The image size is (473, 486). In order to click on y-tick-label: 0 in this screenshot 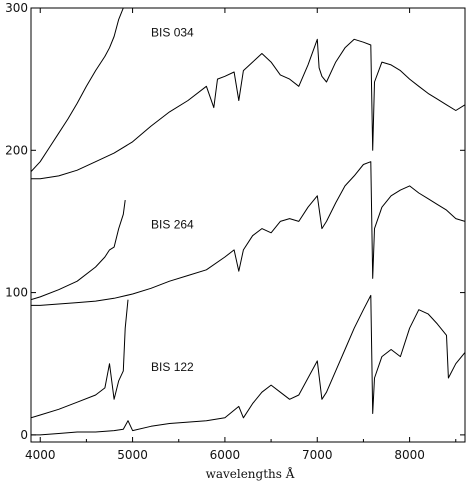, I will do `click(24, 435)`.